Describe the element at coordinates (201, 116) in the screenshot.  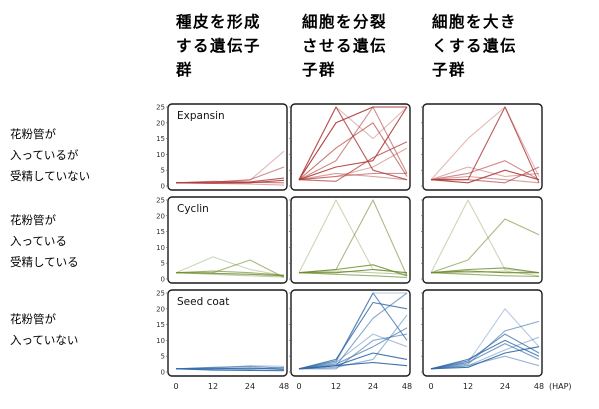
I see `panel-title: Expansin` at that location.